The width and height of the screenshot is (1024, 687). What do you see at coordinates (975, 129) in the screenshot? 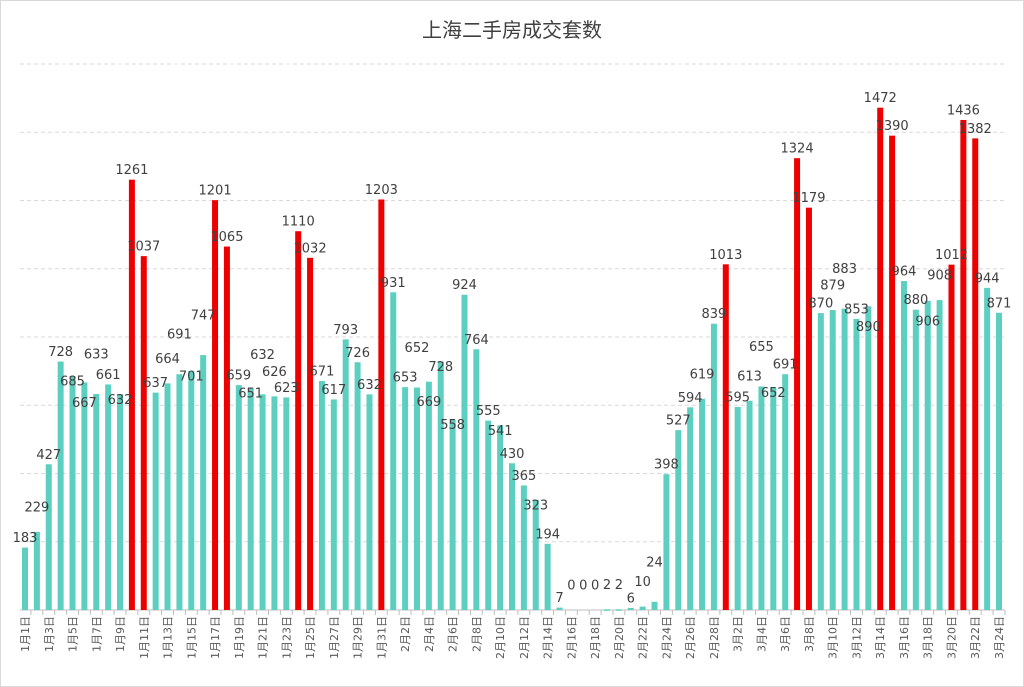
I see `data-label: 1382` at bounding box center [975, 129].